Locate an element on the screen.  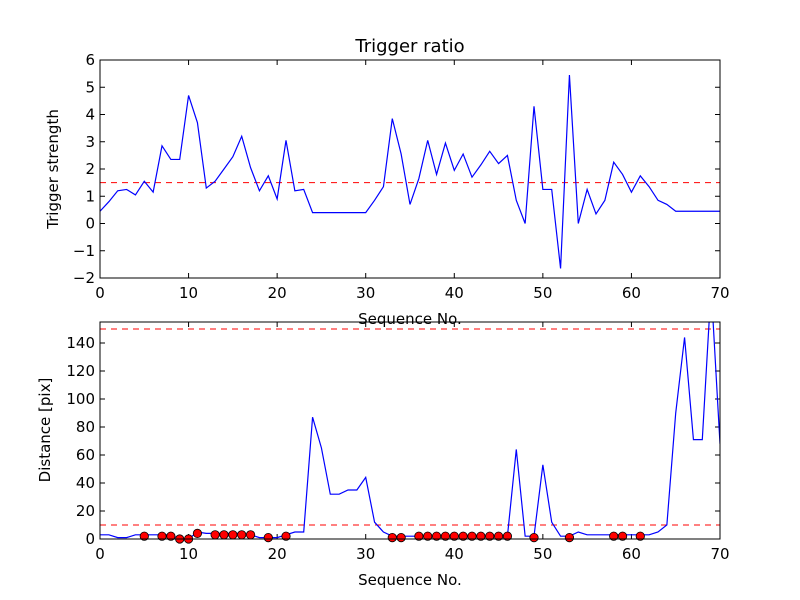
bottom-markers is located at coordinates (392, 536).